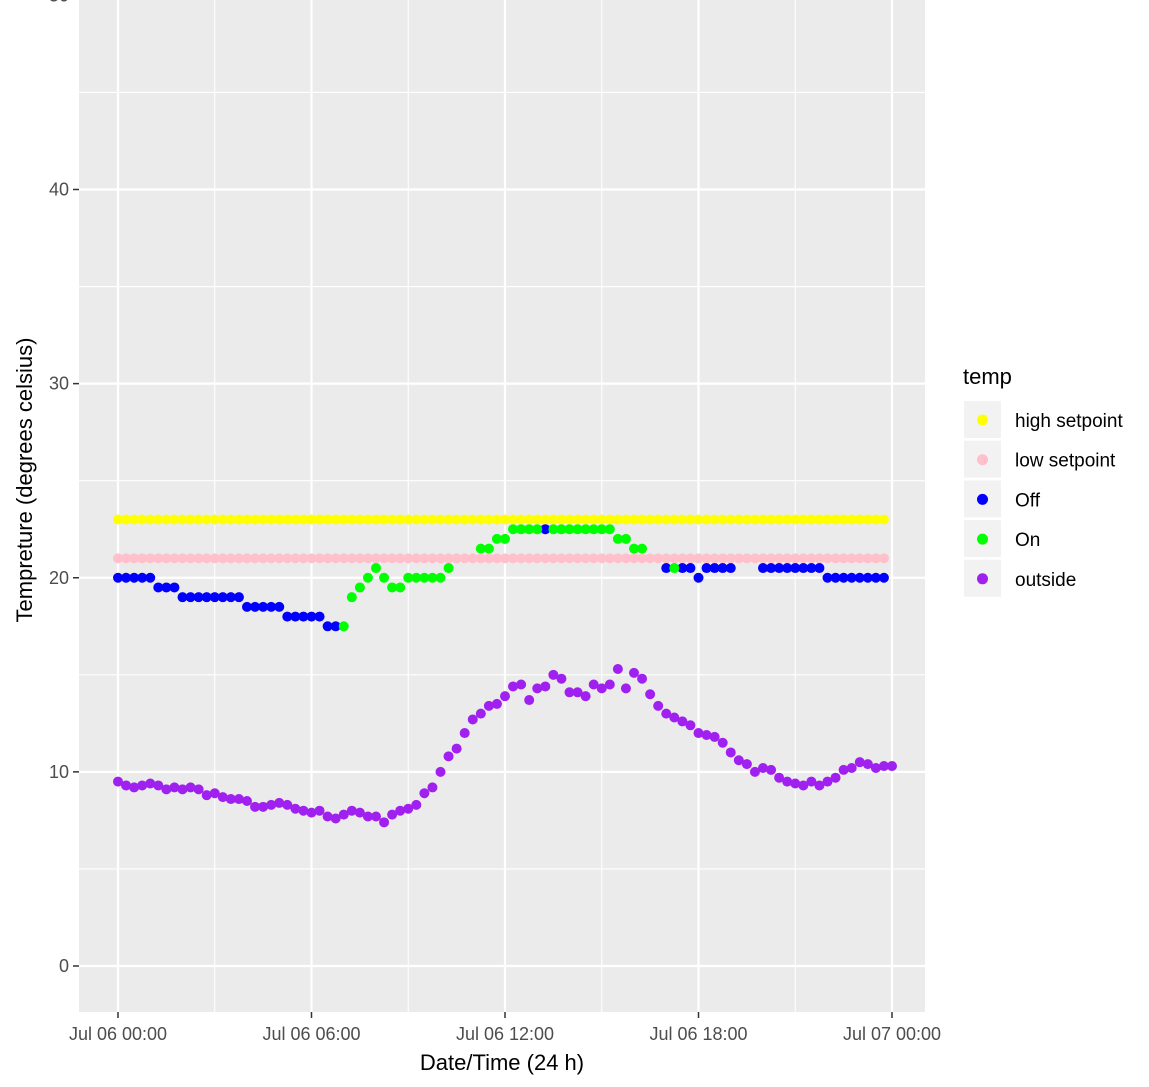 Image resolution: width=1149 pixels, height=1087 pixels. Describe the element at coordinates (1045, 580) in the screenshot. I see `legend-label: outside` at that location.